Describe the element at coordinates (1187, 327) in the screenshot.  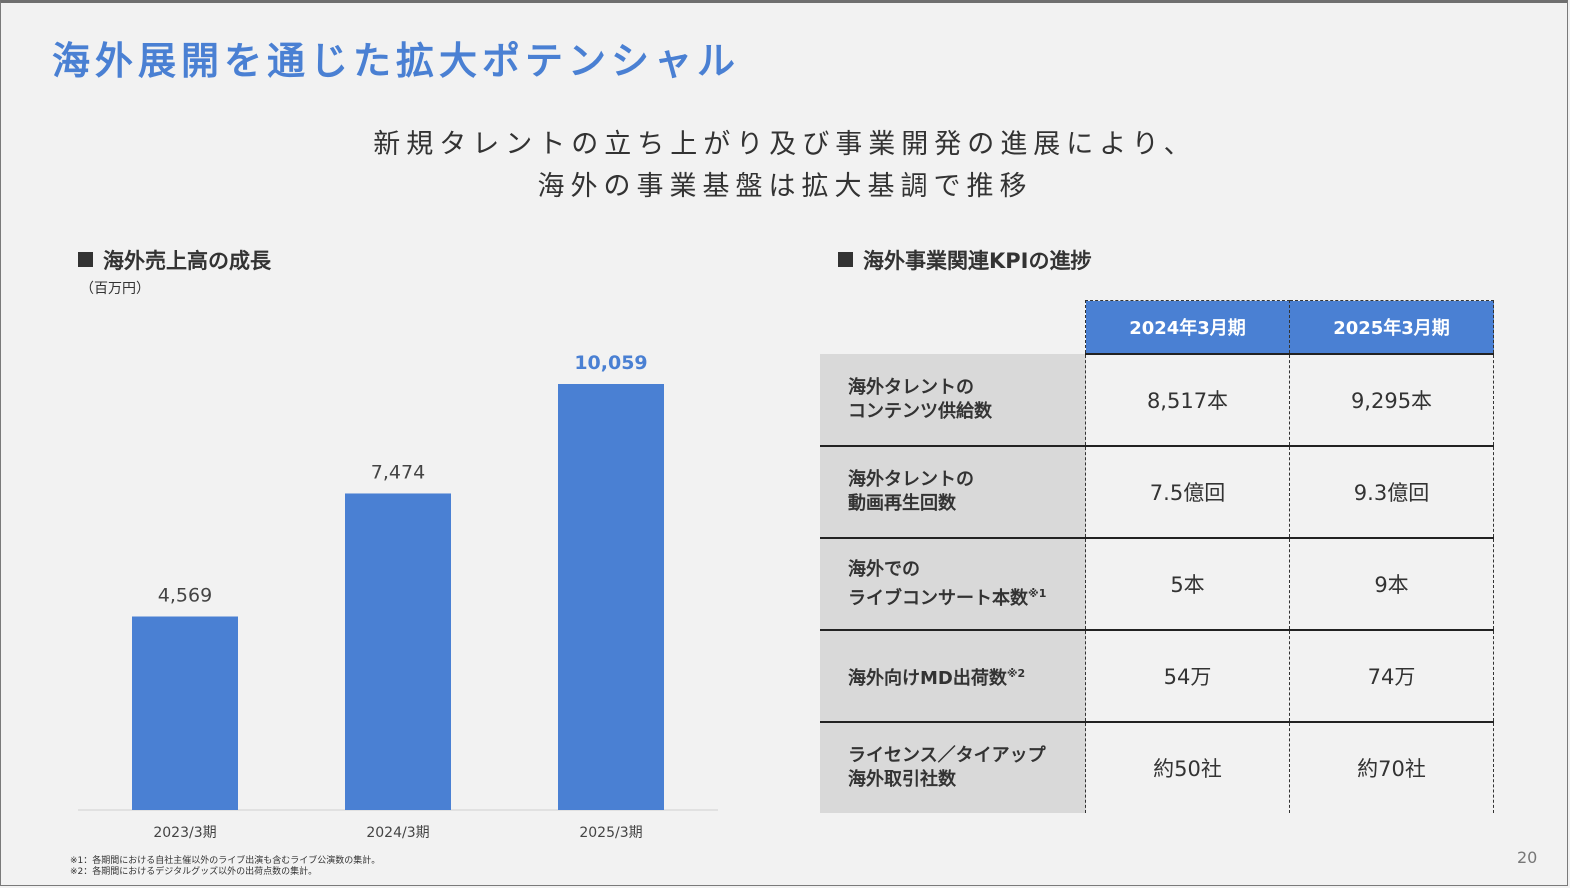
I see `kpi-col-header-2024: 2024年3月期` at that location.